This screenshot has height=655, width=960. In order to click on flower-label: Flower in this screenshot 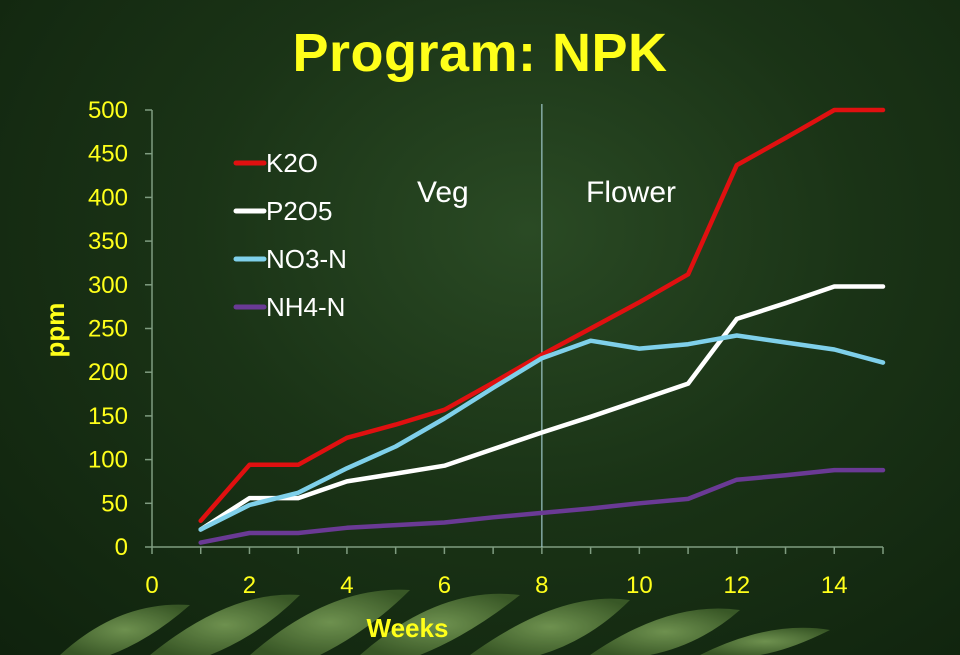, I will do `click(631, 192)`.